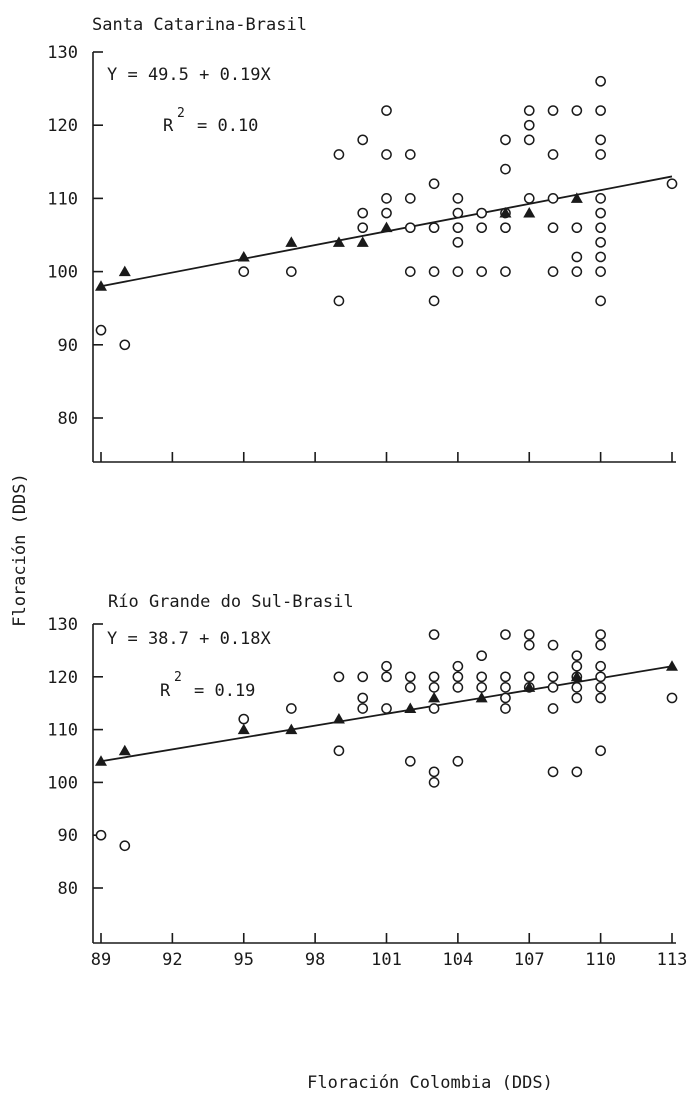 The image size is (696, 1103). What do you see at coordinates (181, 113) in the screenshot?
I see `r-squared-exponent: 2` at bounding box center [181, 113].